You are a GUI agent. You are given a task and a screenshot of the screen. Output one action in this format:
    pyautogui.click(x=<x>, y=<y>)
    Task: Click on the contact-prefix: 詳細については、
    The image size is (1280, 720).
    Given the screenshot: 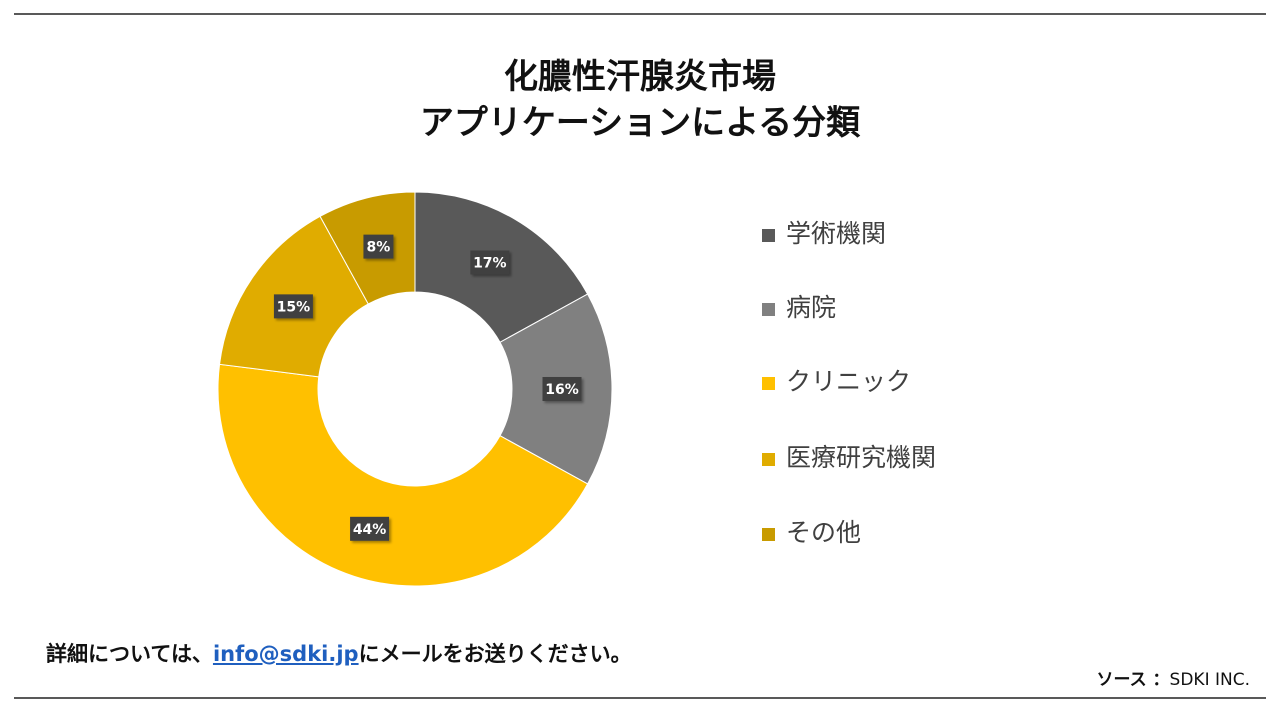 What is the action you would take?
    pyautogui.click(x=129, y=654)
    